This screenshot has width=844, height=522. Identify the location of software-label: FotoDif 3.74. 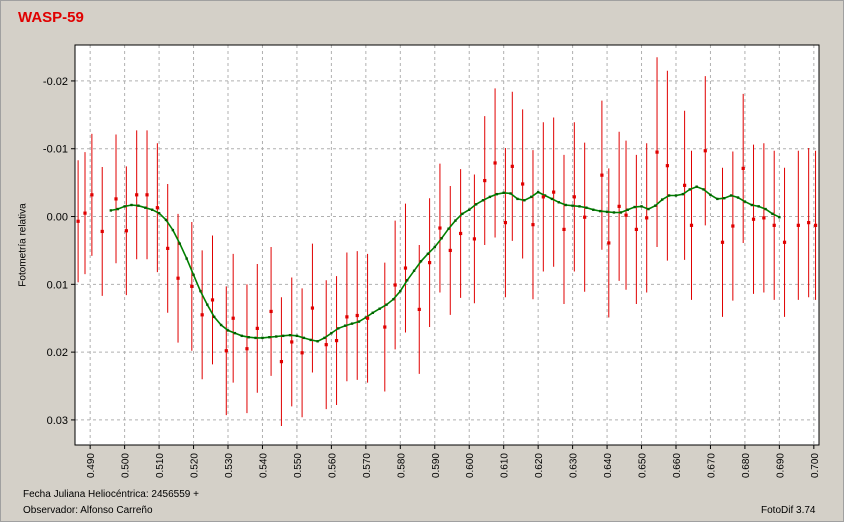
(788, 510).